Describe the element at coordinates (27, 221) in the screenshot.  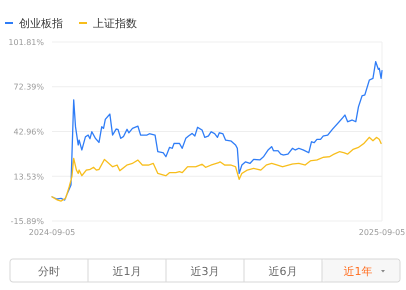
I see `y-tick-label: -15.89%` at that location.